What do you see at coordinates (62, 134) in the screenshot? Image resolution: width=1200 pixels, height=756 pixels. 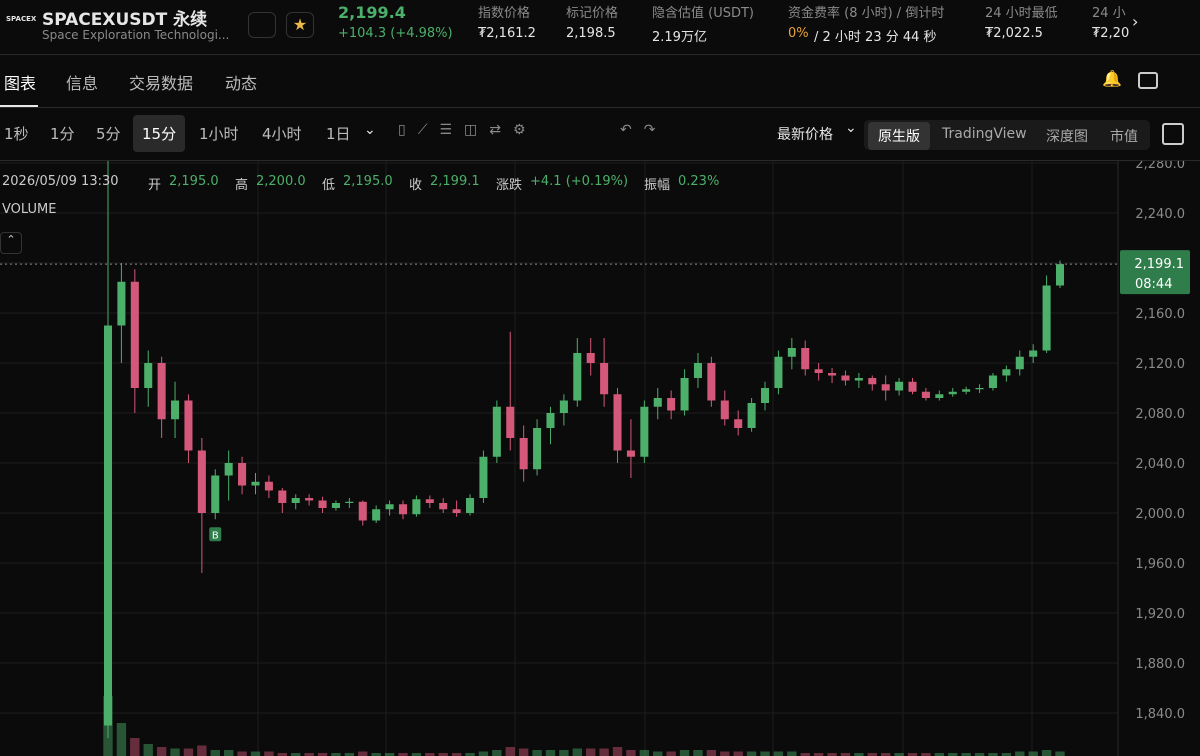 I see `interval-button: 1分` at bounding box center [62, 134].